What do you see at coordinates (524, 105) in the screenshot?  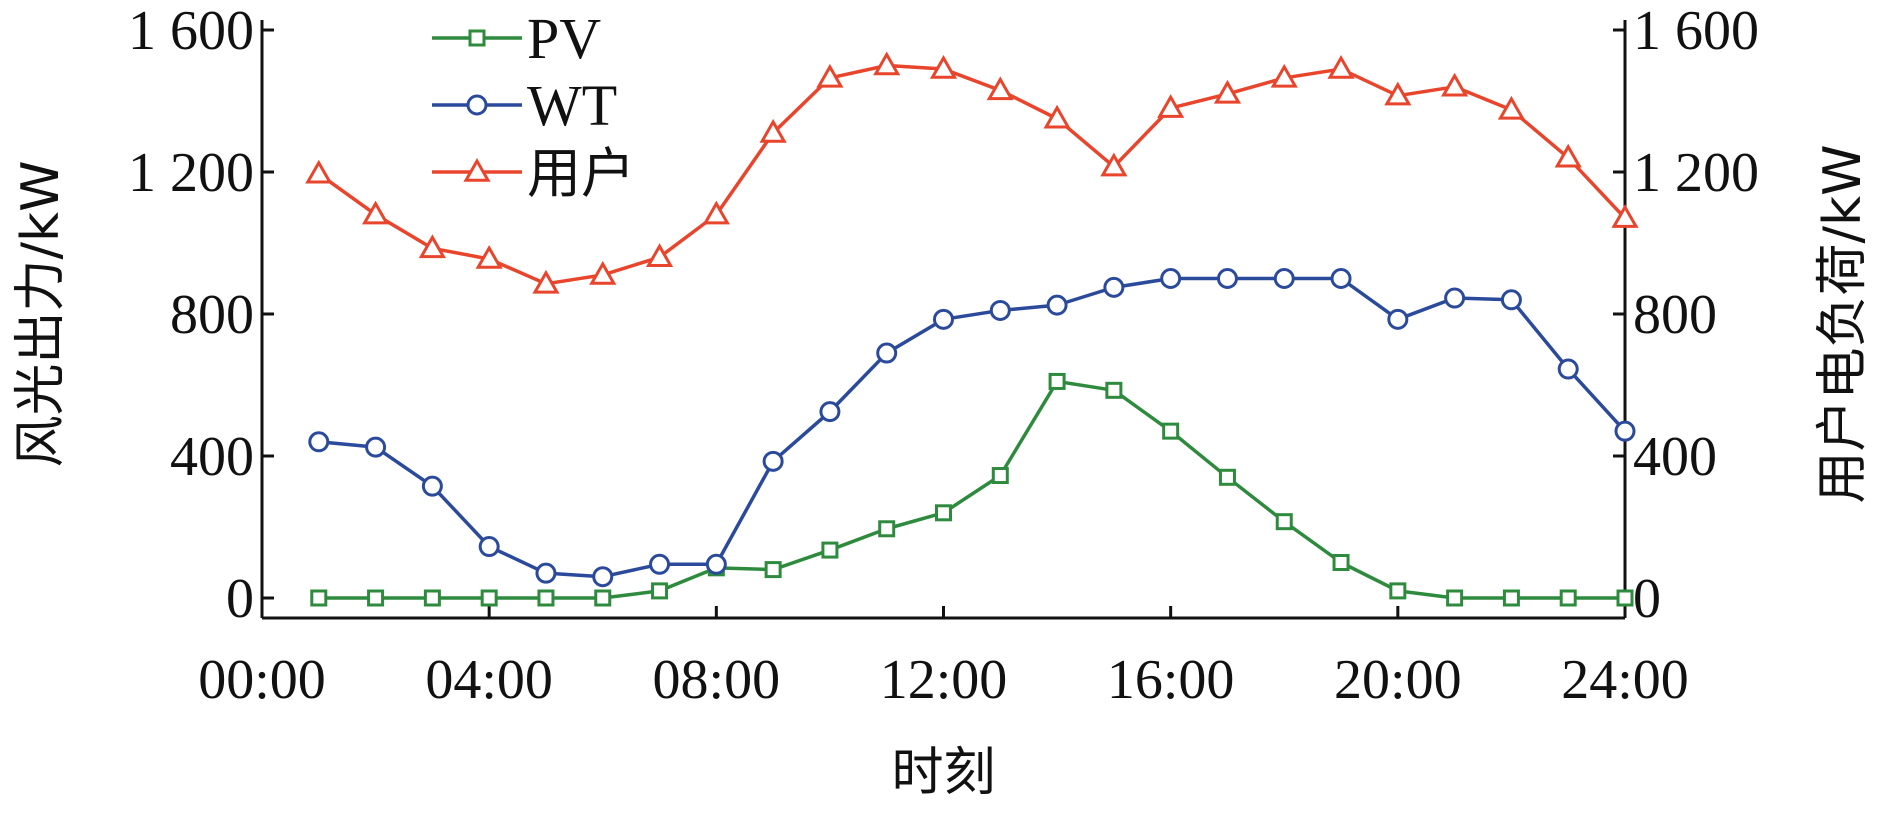 I see `legend-item: WT` at bounding box center [524, 105].